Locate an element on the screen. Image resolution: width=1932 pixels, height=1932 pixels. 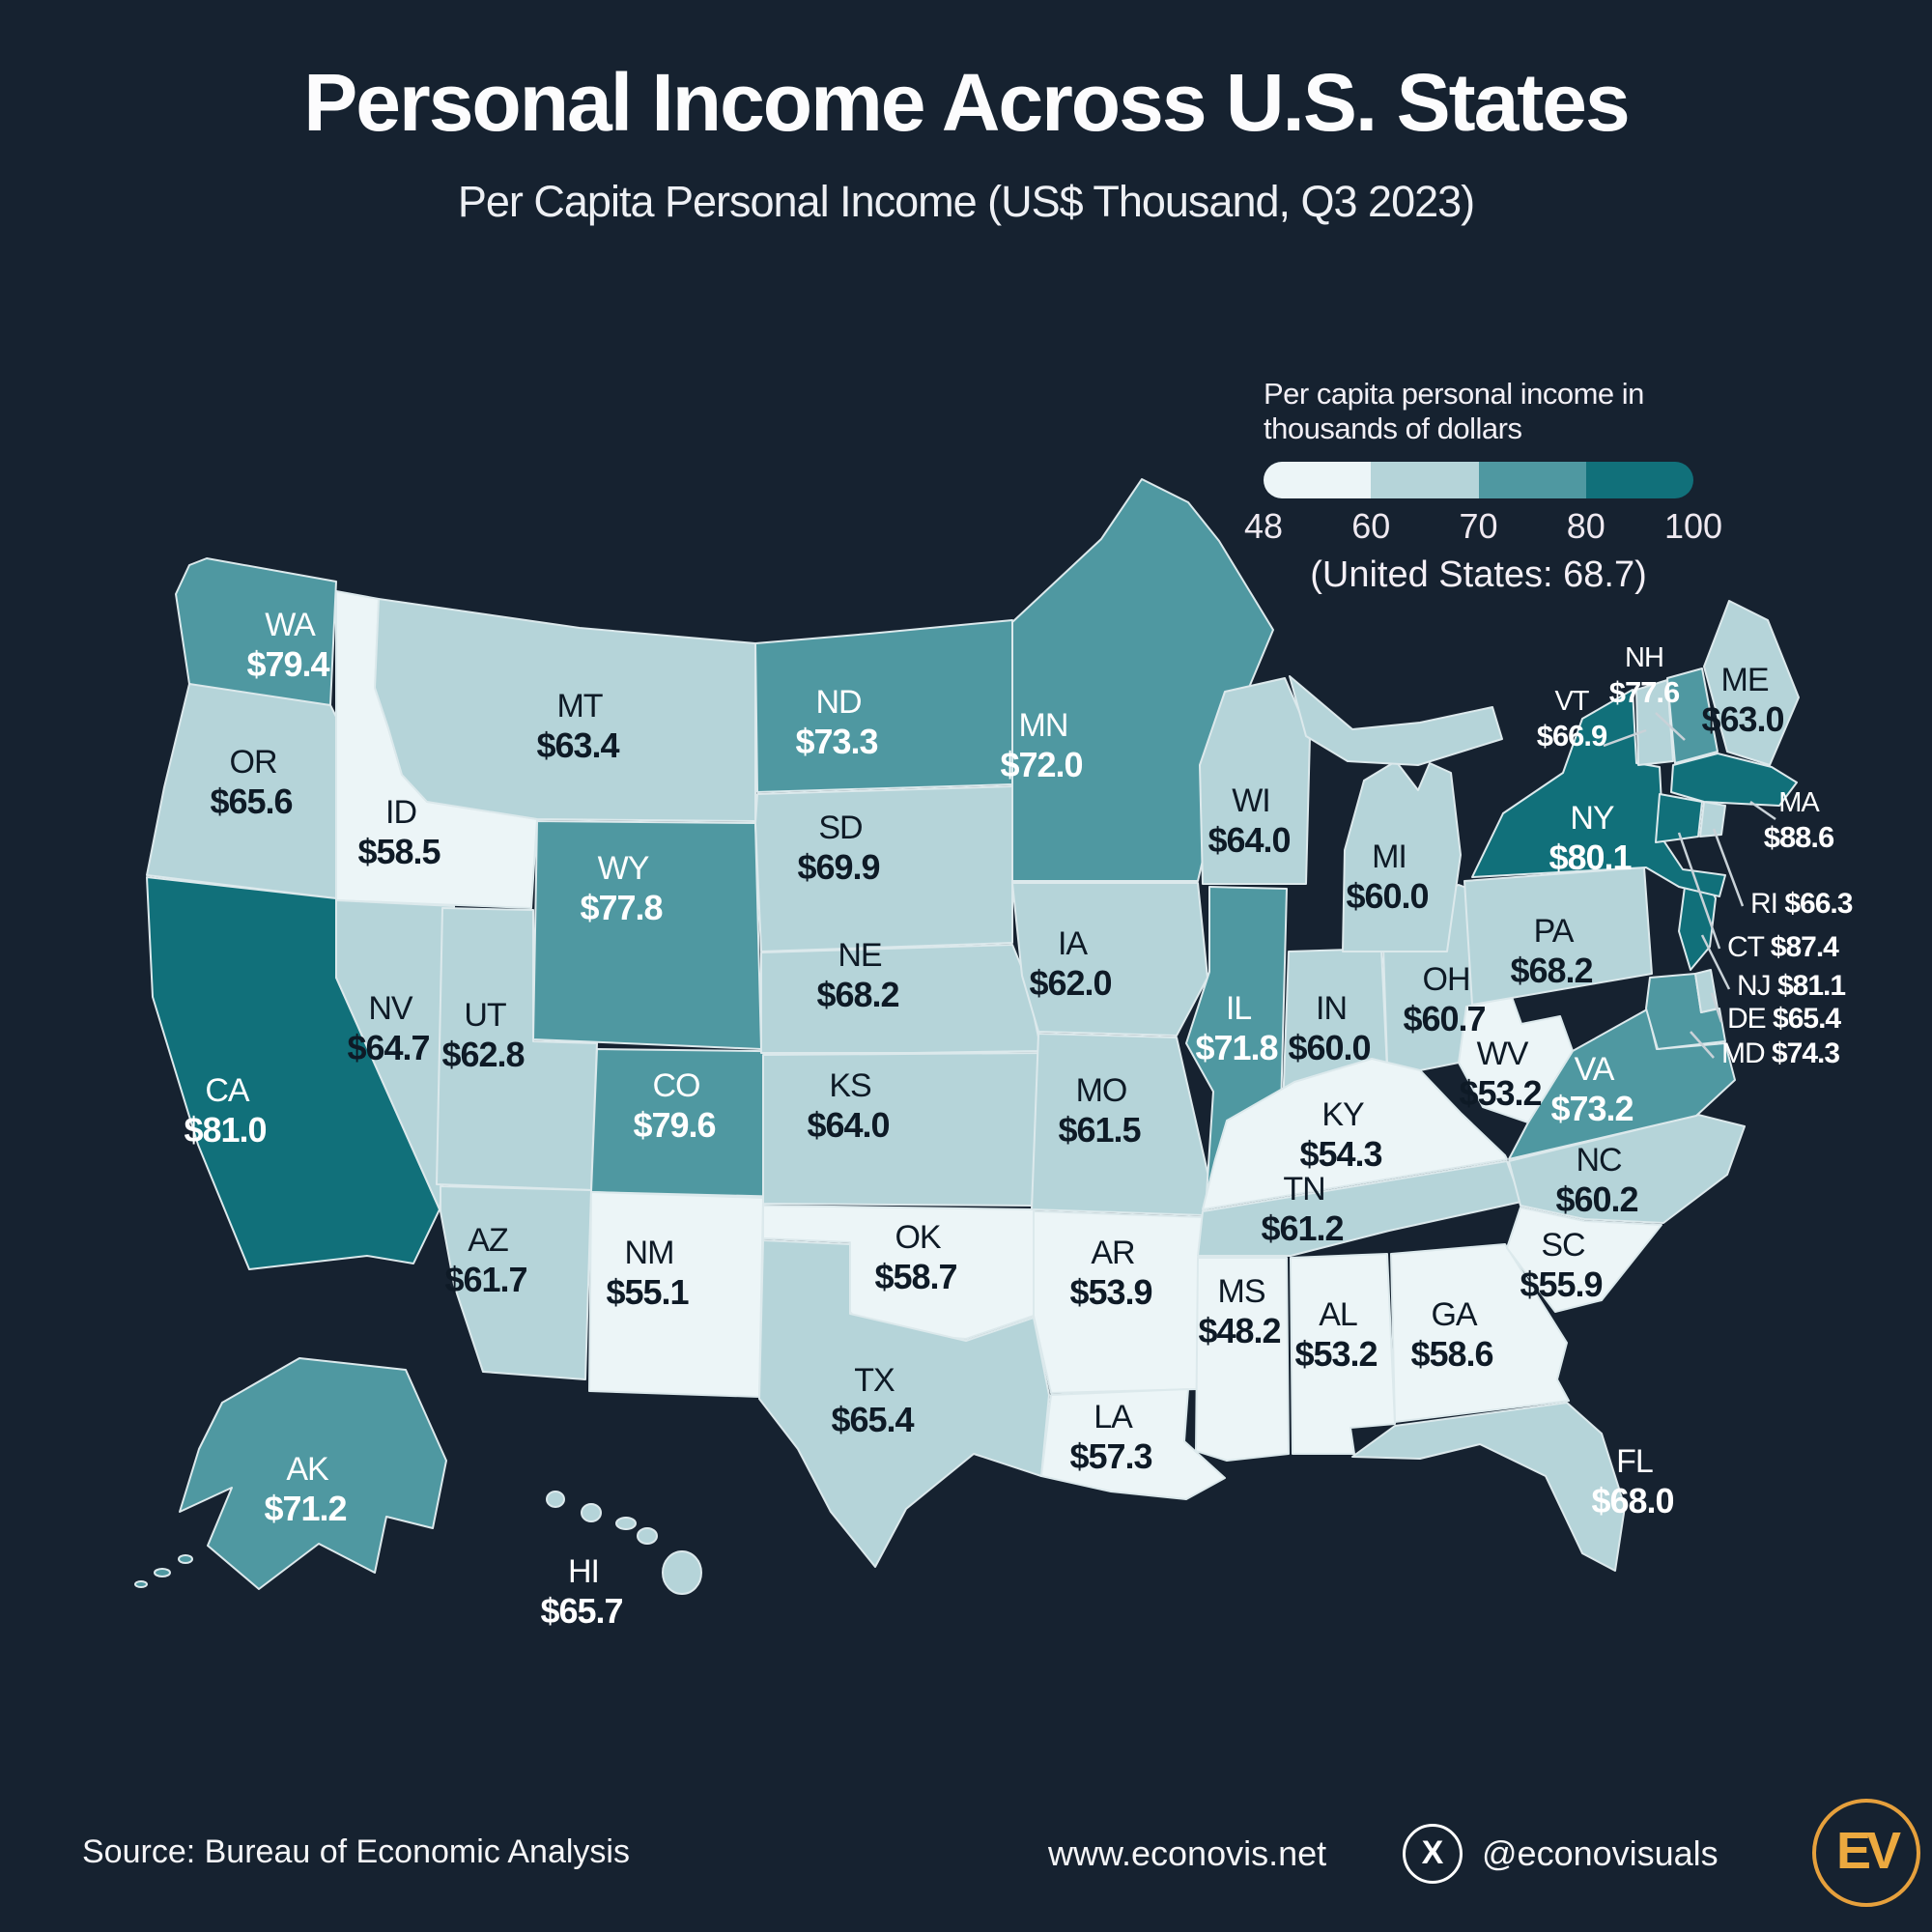
state-label-NE: NE is located at coordinates (860, 955).